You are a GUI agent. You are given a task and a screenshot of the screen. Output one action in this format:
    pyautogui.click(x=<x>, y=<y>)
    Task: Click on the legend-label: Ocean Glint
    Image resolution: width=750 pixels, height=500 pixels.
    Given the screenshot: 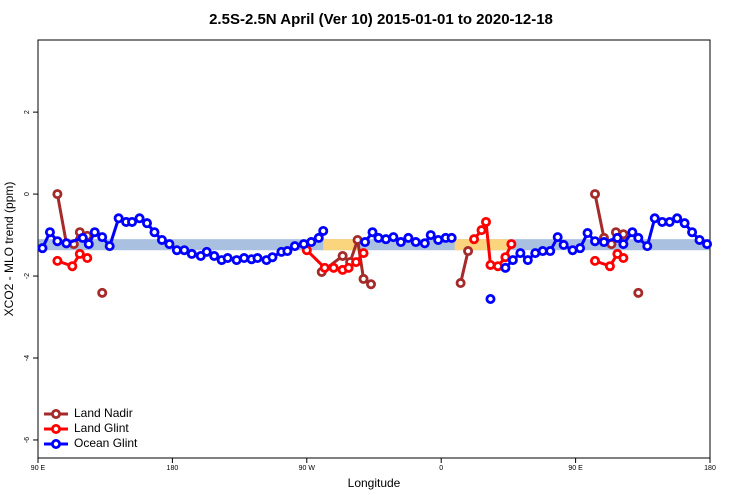 What is the action you would take?
    pyautogui.click(x=106, y=443)
    